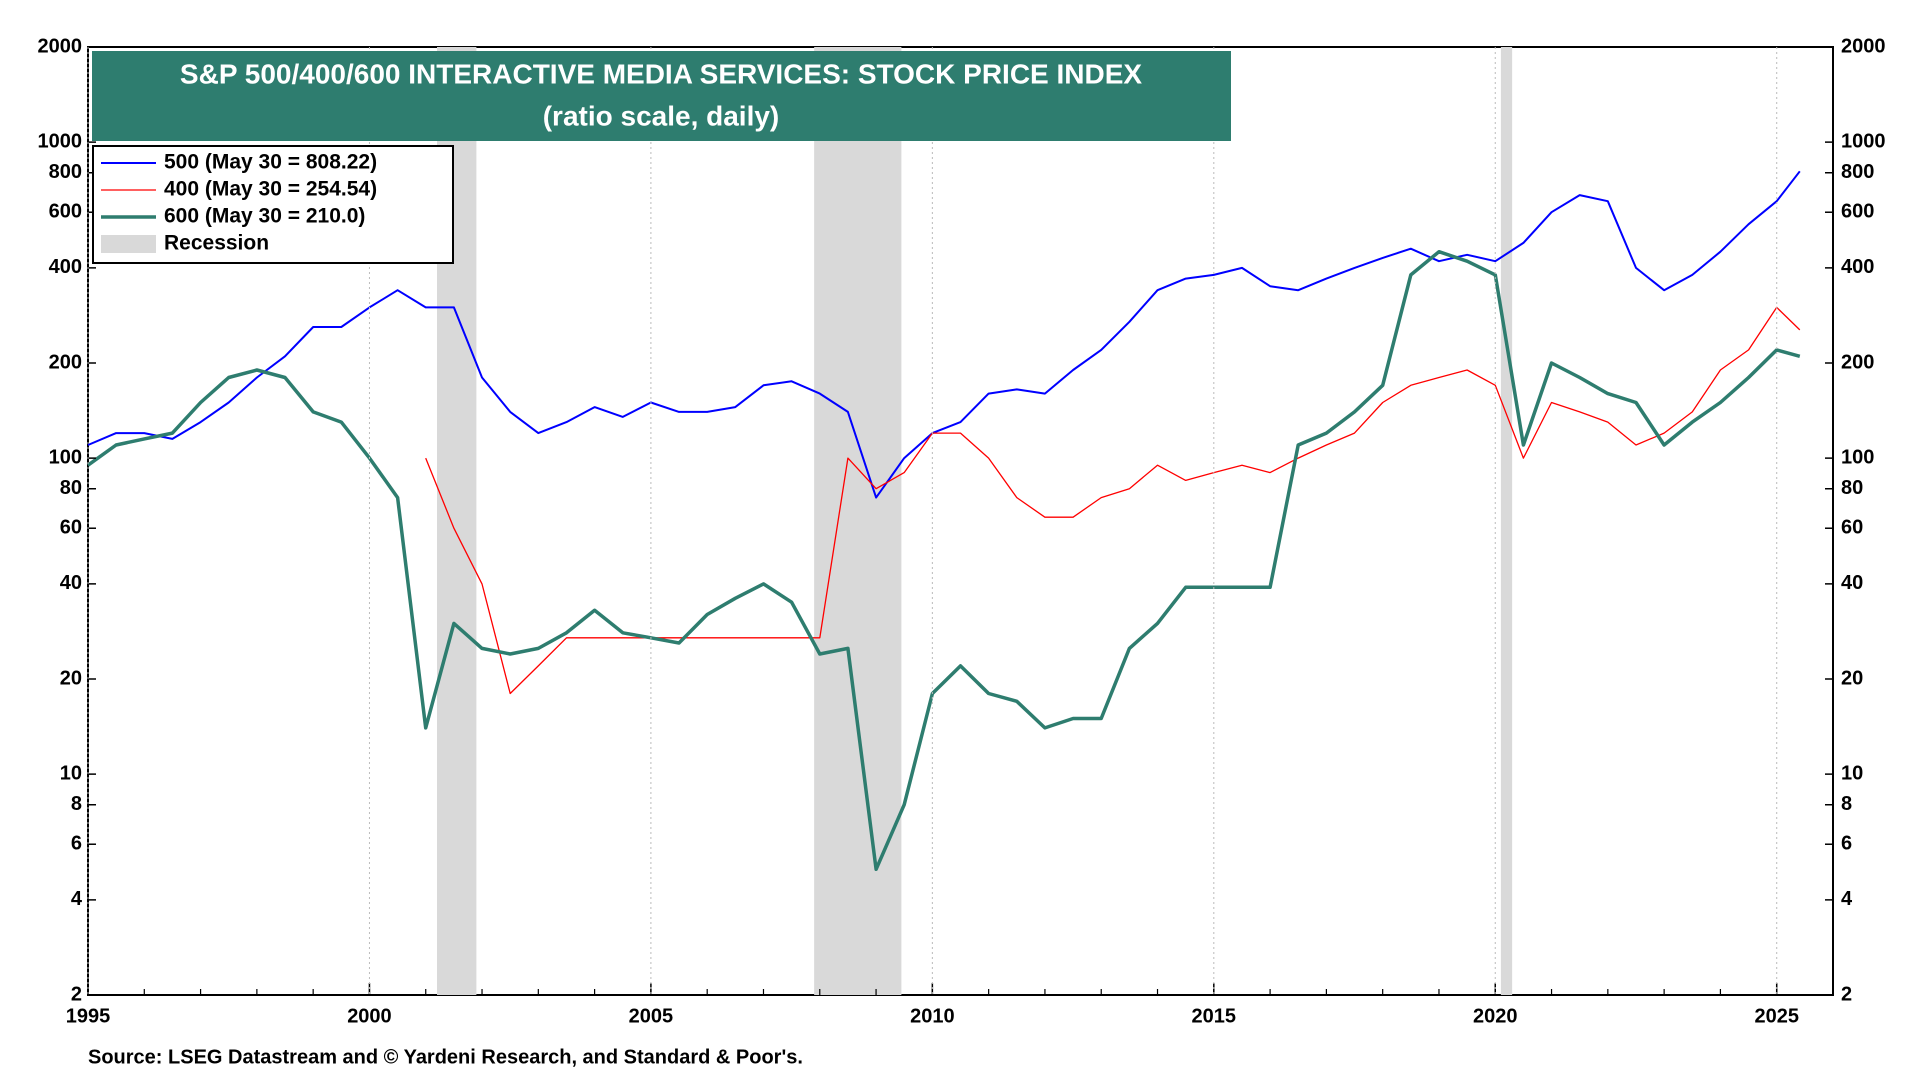  What do you see at coordinates (71, 528) in the screenshot?
I see `y-tick-label: 60` at bounding box center [71, 528].